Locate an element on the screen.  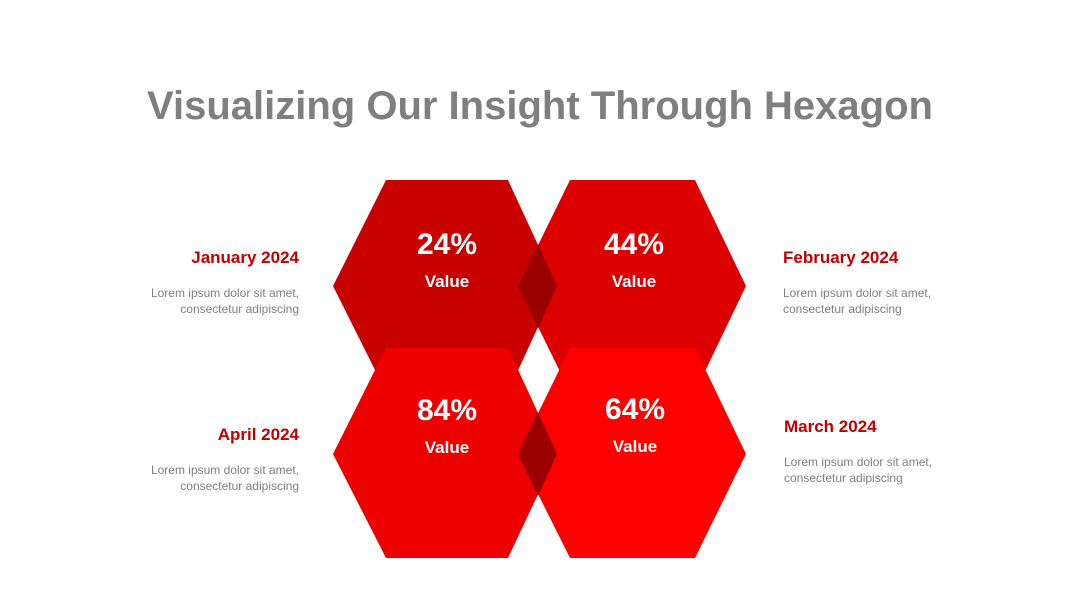
hexagon-bottom-right-label: 64% Value is located at coordinates (635, 425).